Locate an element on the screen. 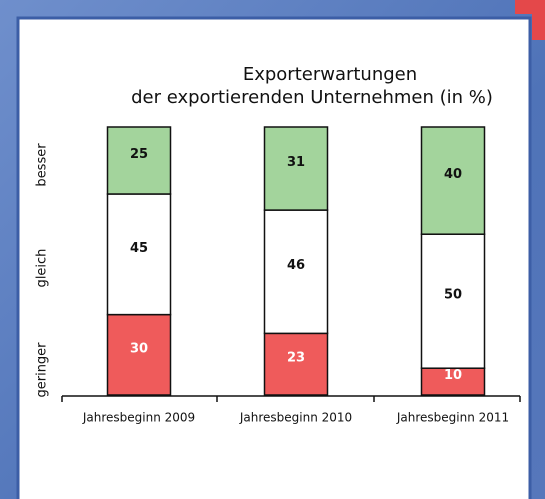 The height and width of the screenshot is (499, 545). x-tick-label: Jahresbeginn 2011 is located at coordinates (452, 418).